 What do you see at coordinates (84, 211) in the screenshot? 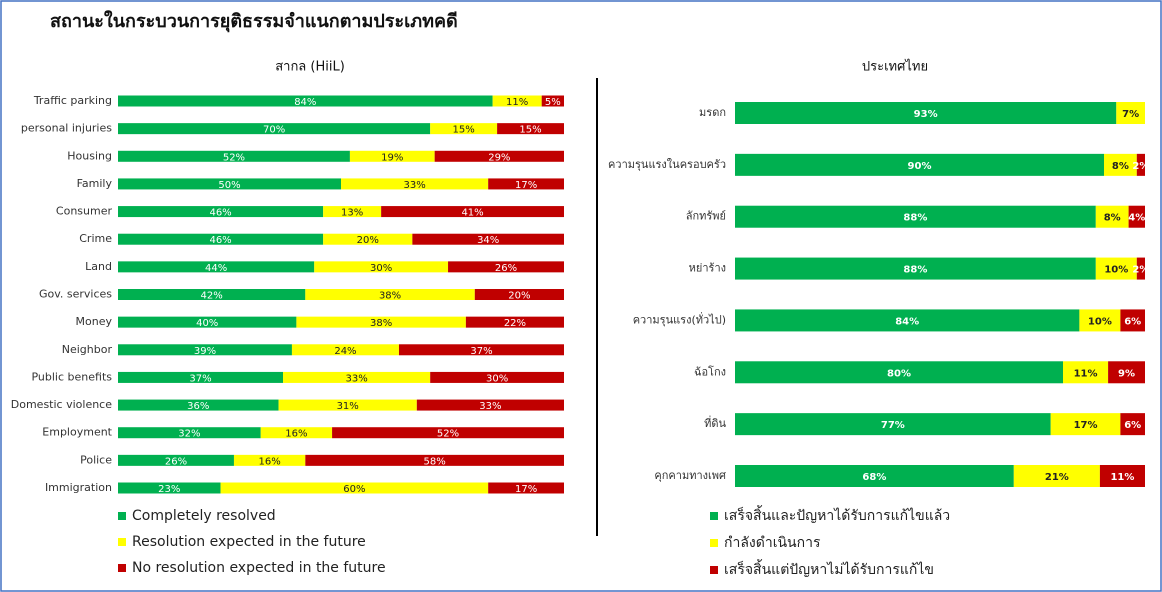
I see `category-label: Consumer` at bounding box center [84, 211].